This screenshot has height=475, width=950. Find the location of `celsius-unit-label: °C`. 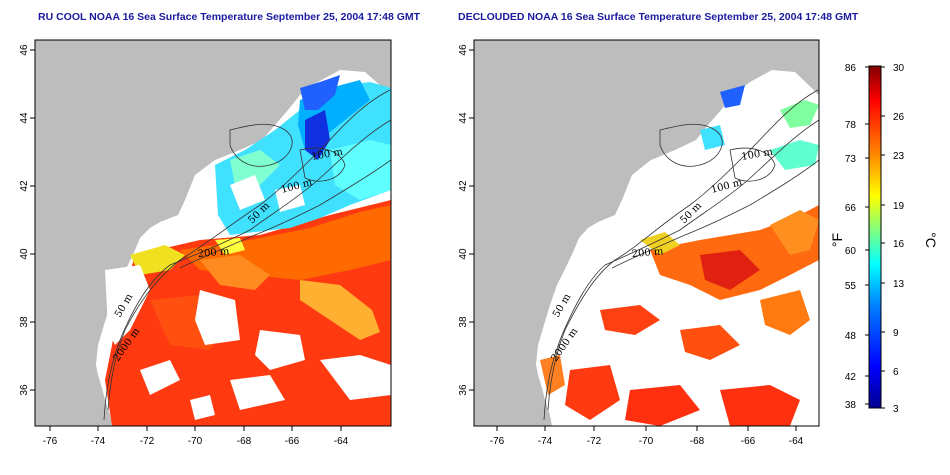

celsius-unit-label: °C is located at coordinates (931, 240).